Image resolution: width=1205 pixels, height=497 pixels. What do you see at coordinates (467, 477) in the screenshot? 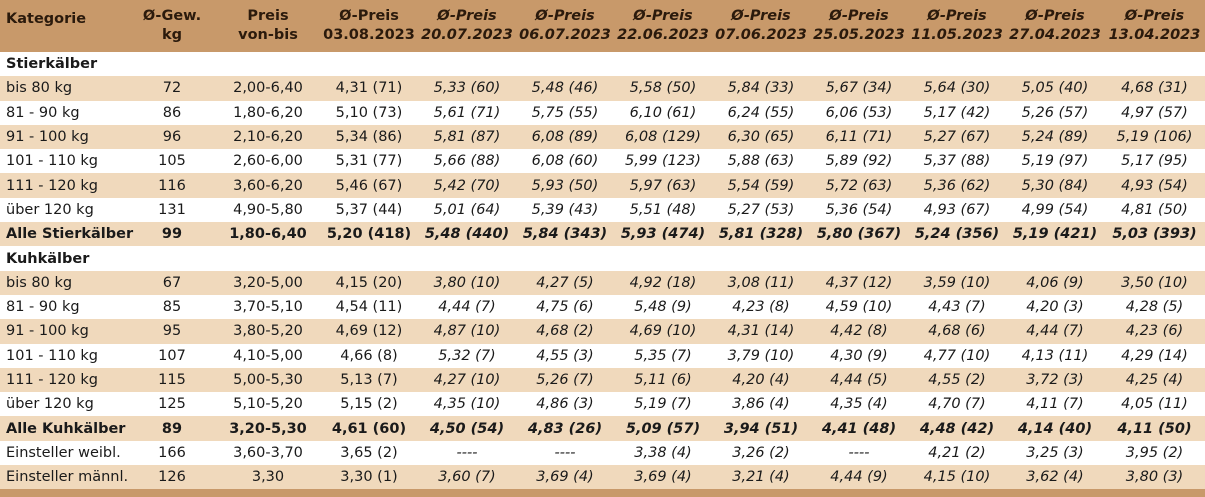
I see `avg-price-cell: 3,60 (7)` at bounding box center [467, 477].